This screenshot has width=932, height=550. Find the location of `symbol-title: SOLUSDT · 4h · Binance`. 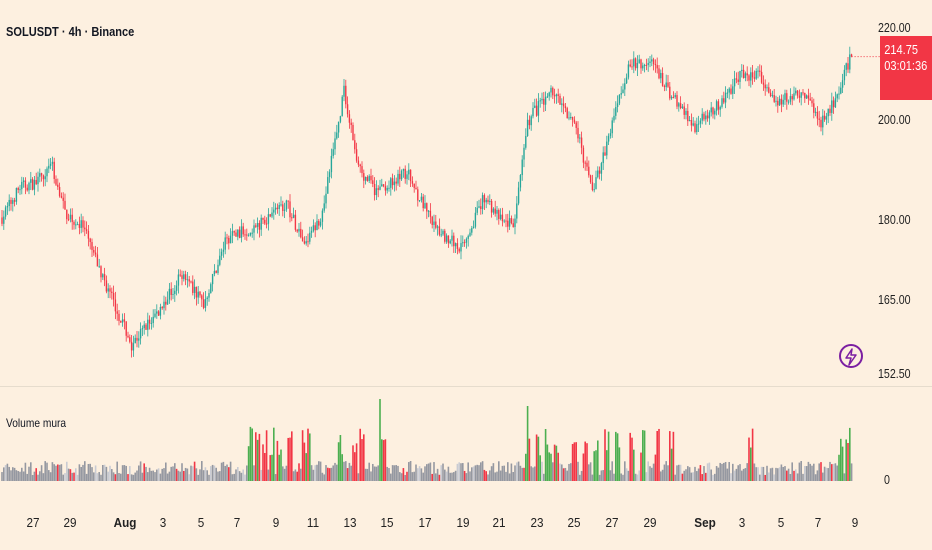

symbol-title: SOLUSDT · 4h · Binance is located at coordinates (70, 31).